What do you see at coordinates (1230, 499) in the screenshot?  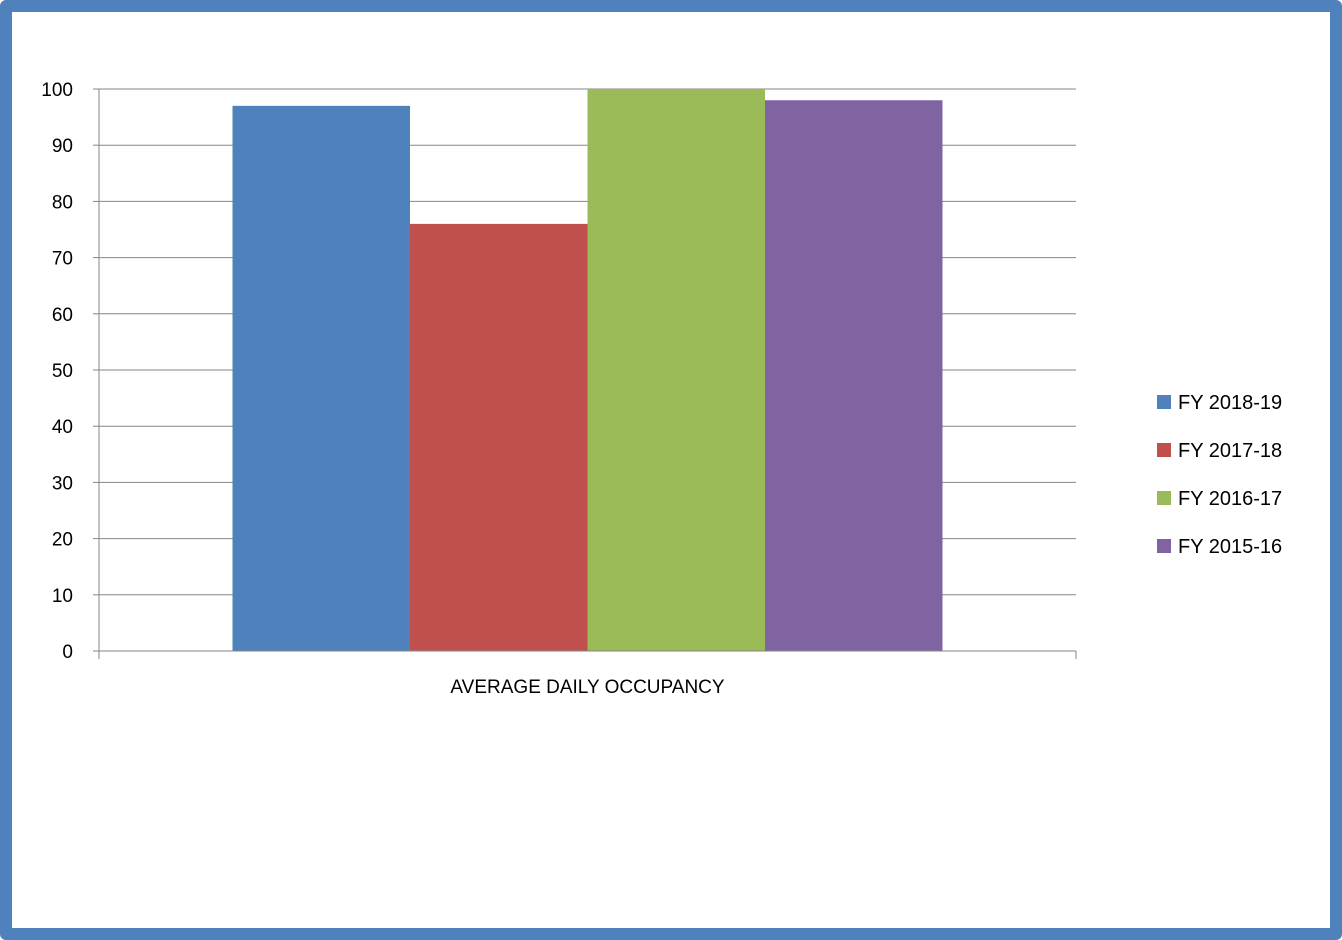 I see `legend-label: FY 2016-17` at bounding box center [1230, 499].